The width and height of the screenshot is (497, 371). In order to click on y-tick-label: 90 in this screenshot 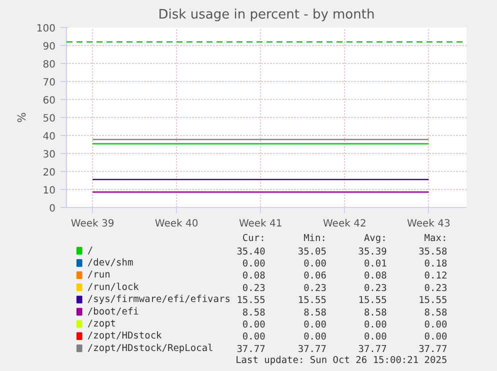, I will do `click(49, 47)`.